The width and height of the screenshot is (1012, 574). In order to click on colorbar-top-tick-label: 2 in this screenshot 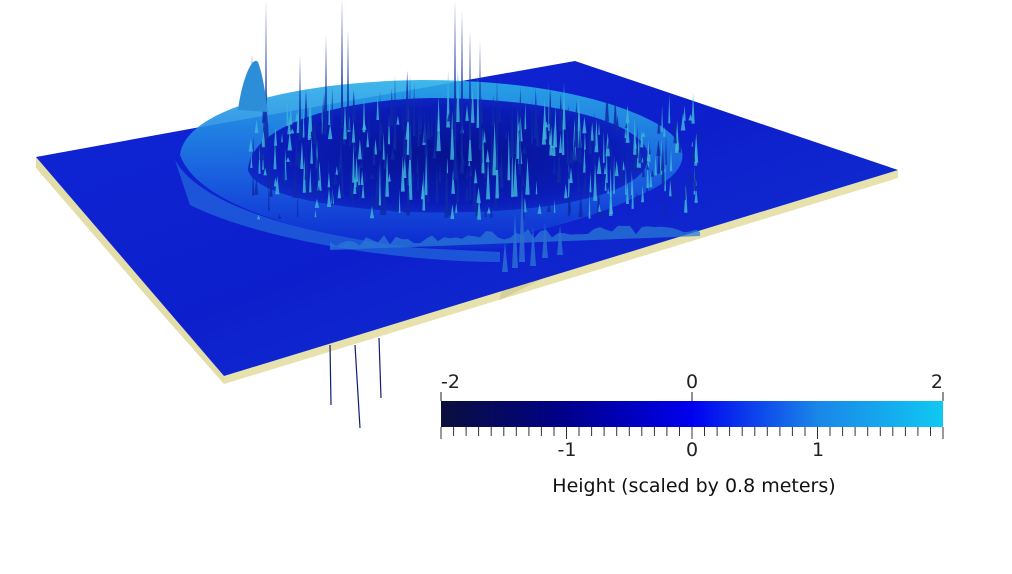, I will do `click(937, 382)`.